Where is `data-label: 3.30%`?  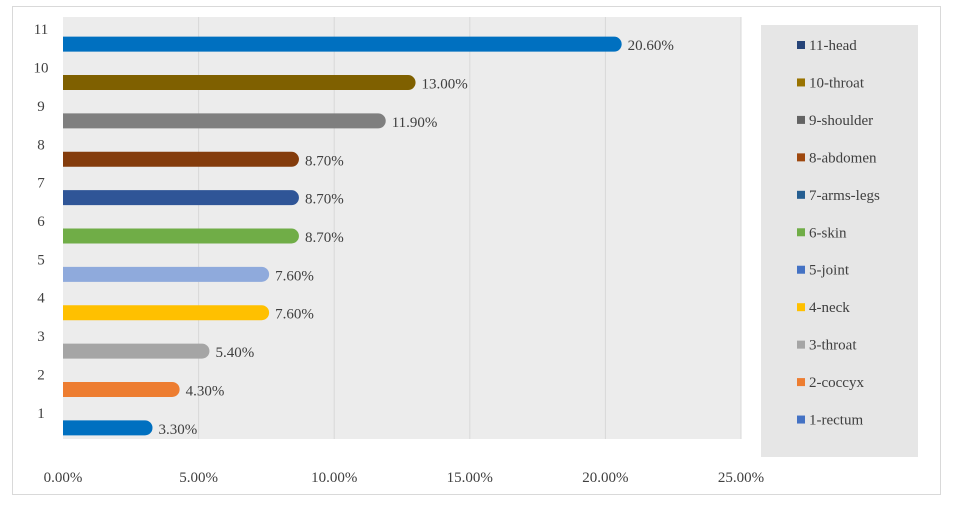
data-label: 3.30% is located at coordinates (177, 430).